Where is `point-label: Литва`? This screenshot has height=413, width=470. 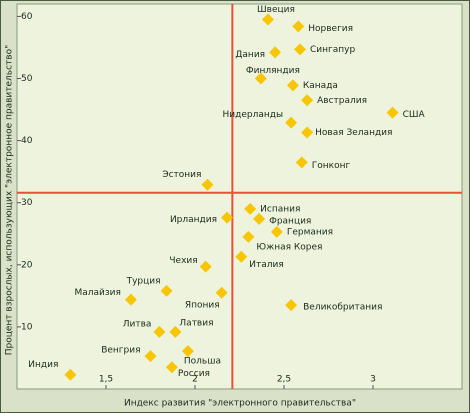 point-label: Литва is located at coordinates (137, 324).